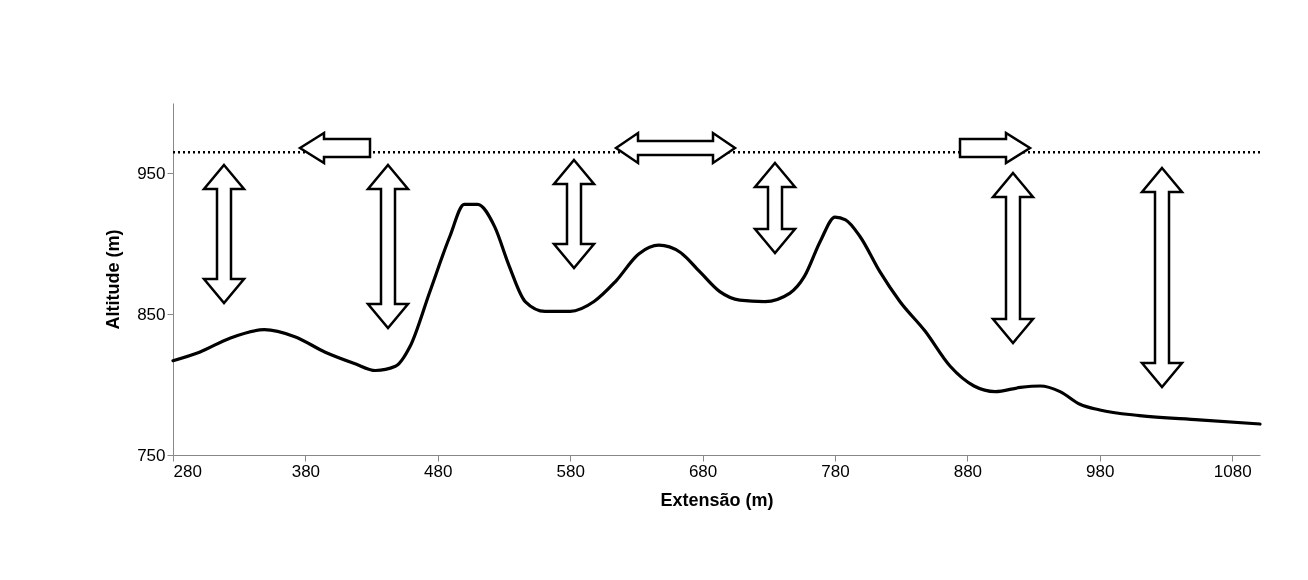 Image resolution: width=1308 pixels, height=580 pixels. Describe the element at coordinates (306, 471) in the screenshot. I see `x-tick-label: 380` at that location.